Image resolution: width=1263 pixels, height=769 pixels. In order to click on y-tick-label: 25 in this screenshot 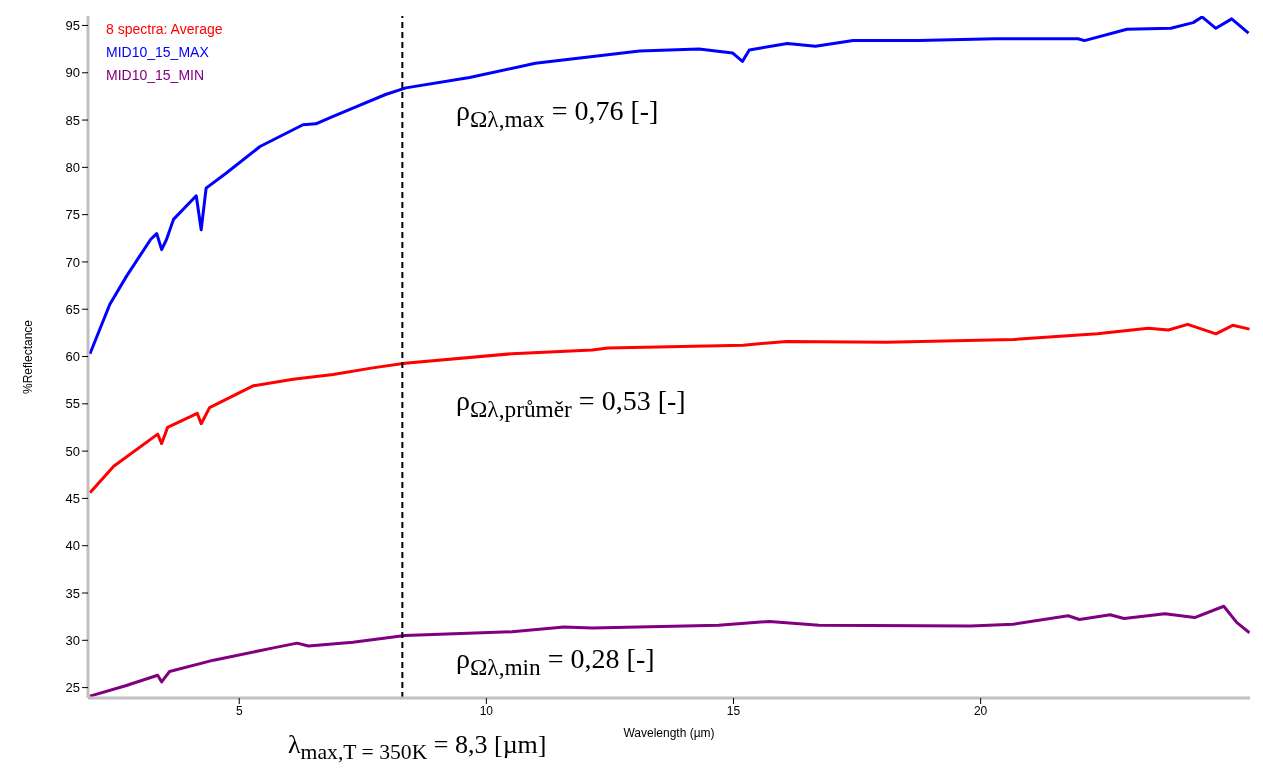, I will do `click(72, 688)`.